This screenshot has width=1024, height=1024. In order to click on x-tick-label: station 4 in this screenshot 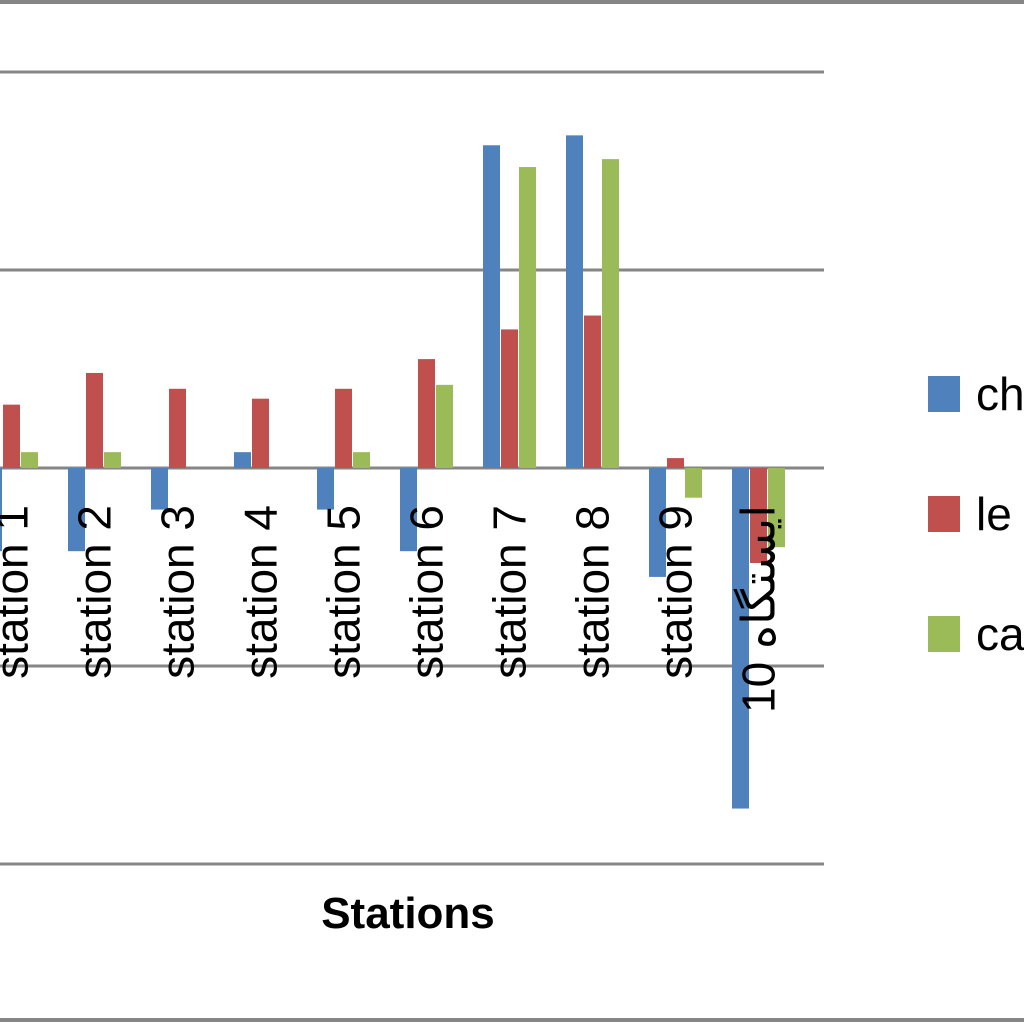, I will do `click(261, 592)`.